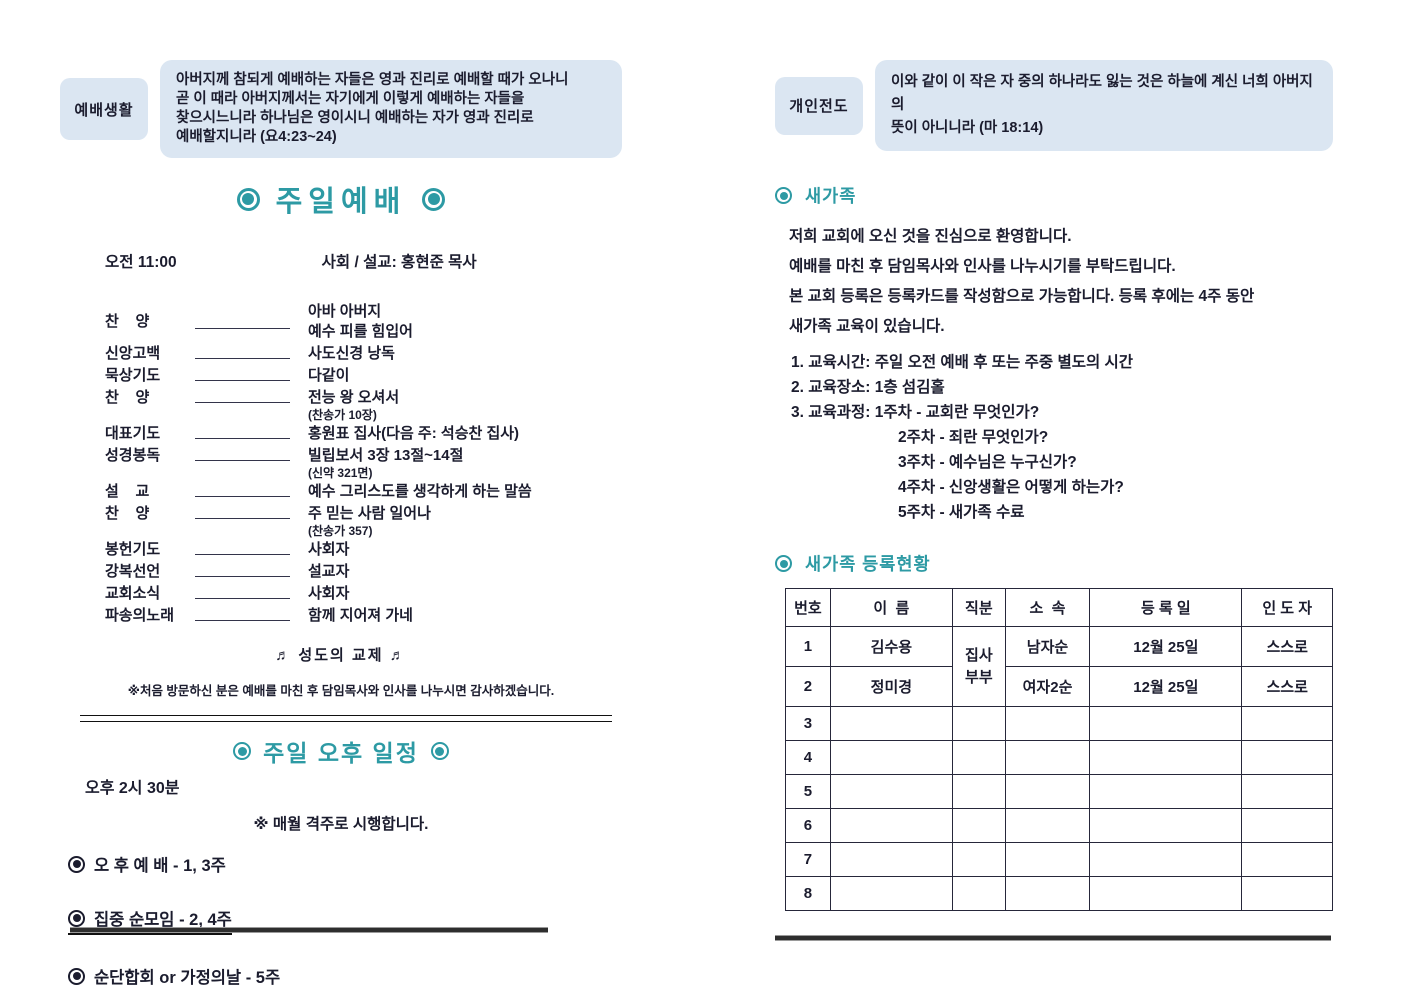  I want to click on education-line: 2. 교육장소: 1층 섬김홀, so click(868, 387).